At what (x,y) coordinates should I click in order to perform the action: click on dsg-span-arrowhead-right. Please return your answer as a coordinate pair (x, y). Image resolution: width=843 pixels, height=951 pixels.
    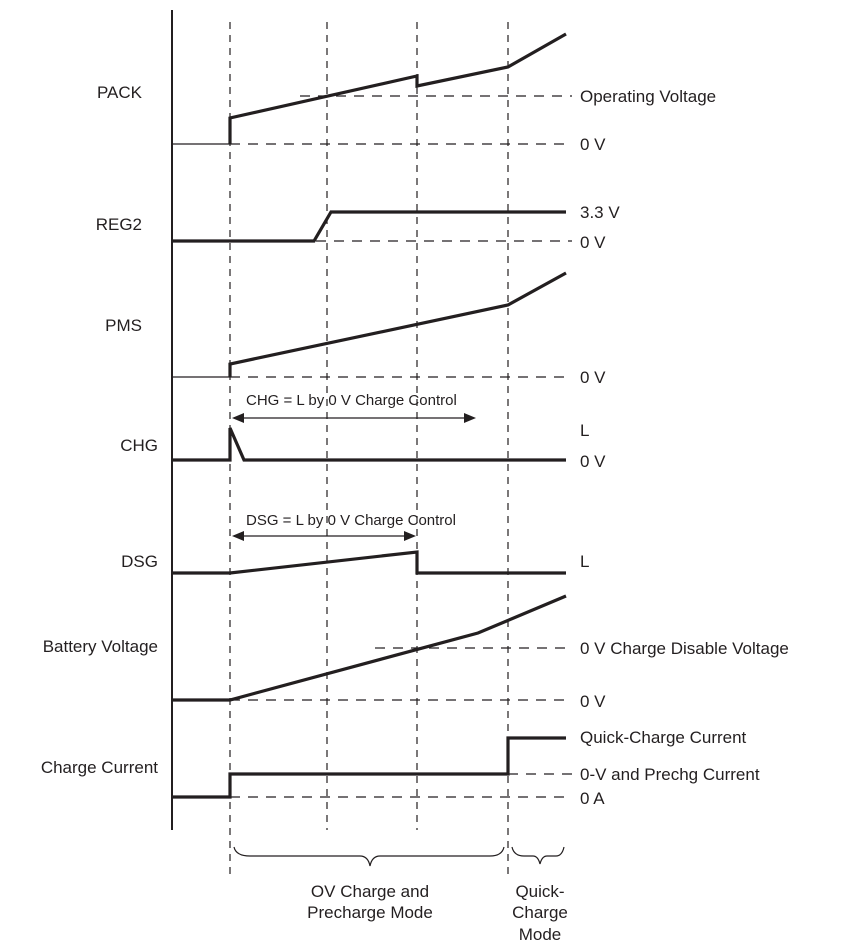
    Looking at the image, I should click on (410, 536).